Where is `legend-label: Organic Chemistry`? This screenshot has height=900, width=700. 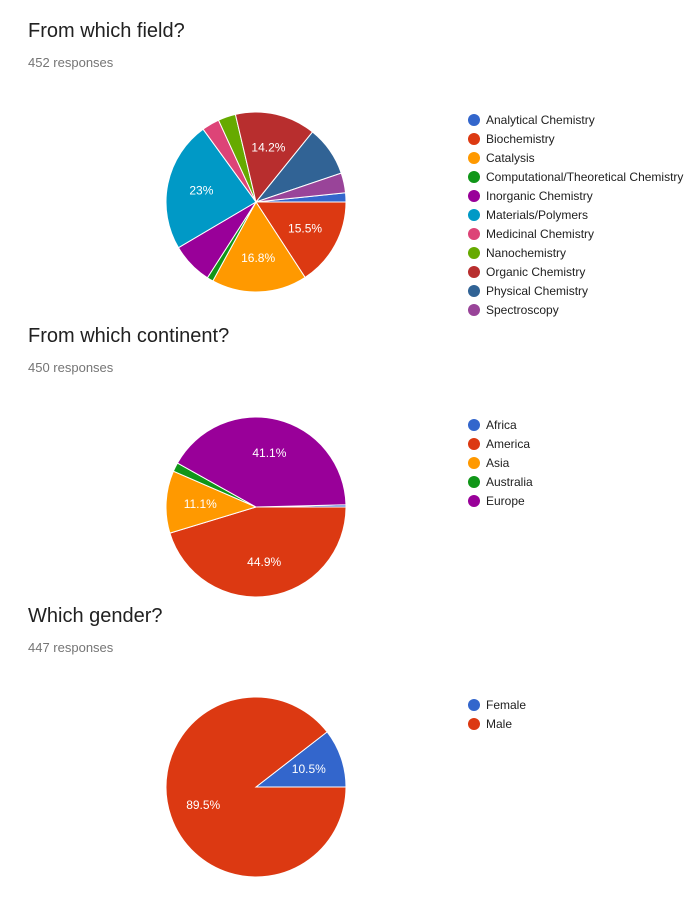 legend-label: Organic Chemistry is located at coordinates (536, 271).